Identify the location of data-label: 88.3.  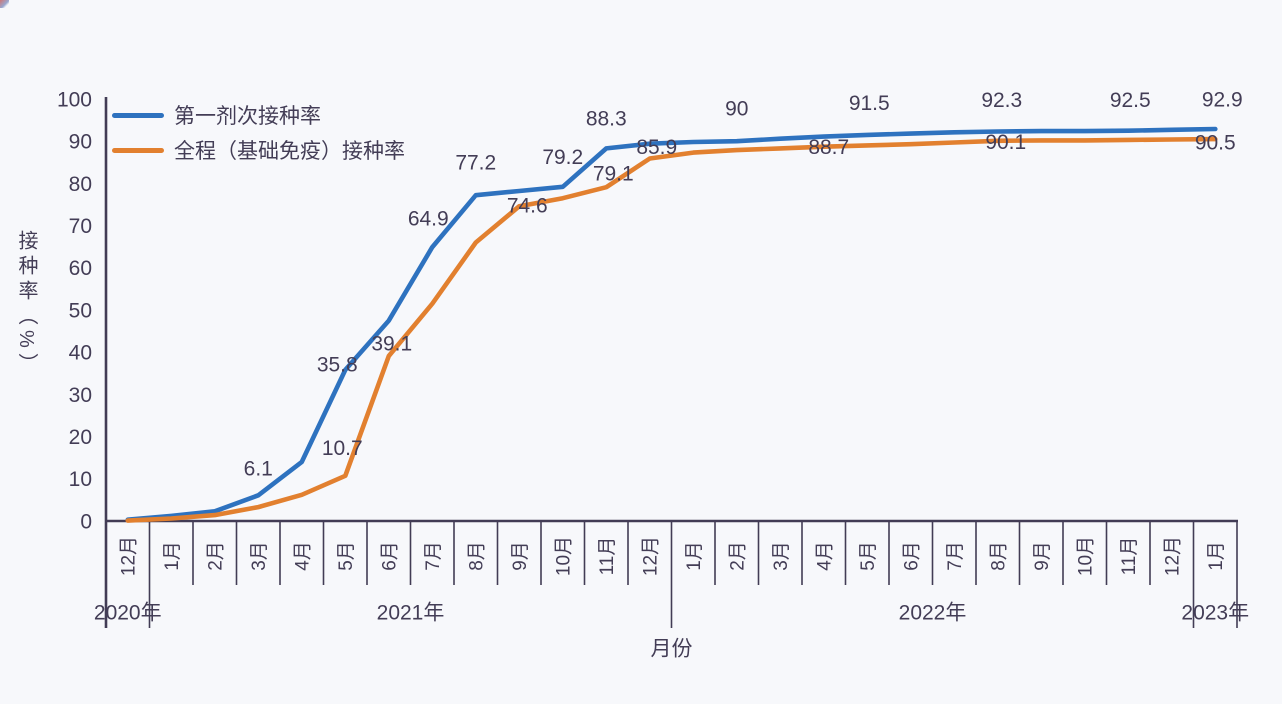
(606, 119).